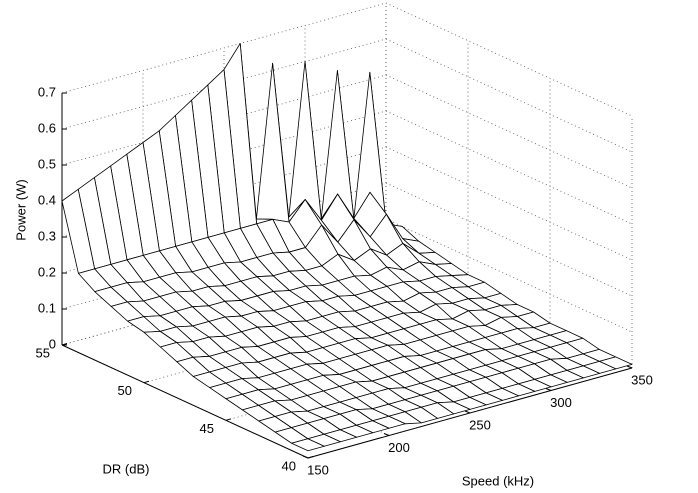 This screenshot has width=698, height=493. I want to click on z-tick-label: 0.4, so click(47, 199).